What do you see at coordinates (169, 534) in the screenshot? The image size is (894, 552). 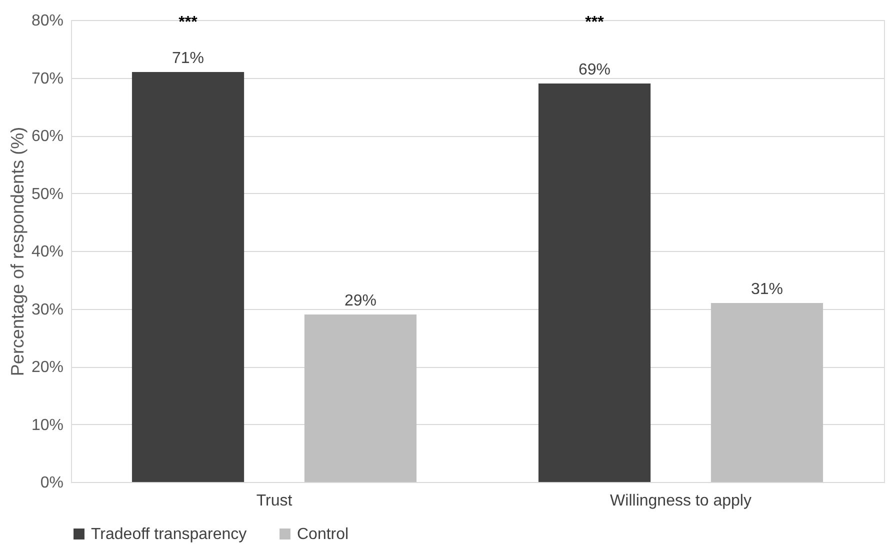 I see `legend-label: Tradeoff transparency` at bounding box center [169, 534].